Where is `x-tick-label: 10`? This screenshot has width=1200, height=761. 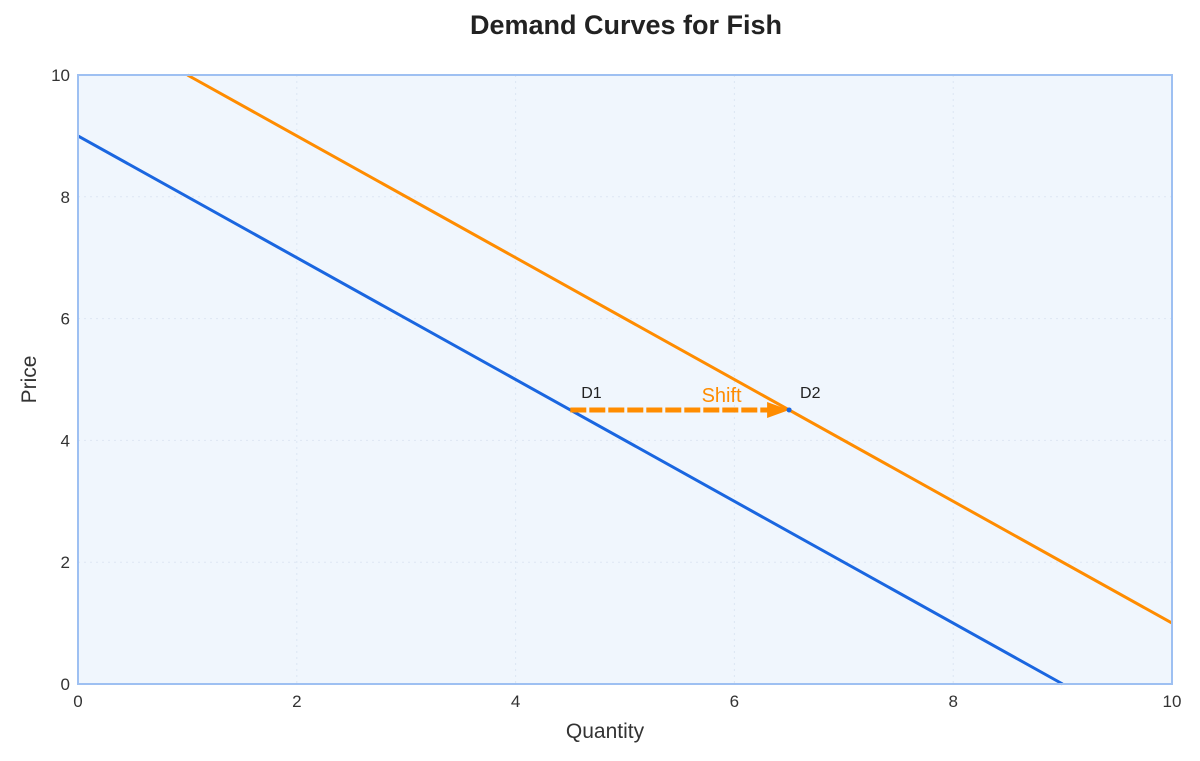 x-tick-label: 10 is located at coordinates (1172, 701).